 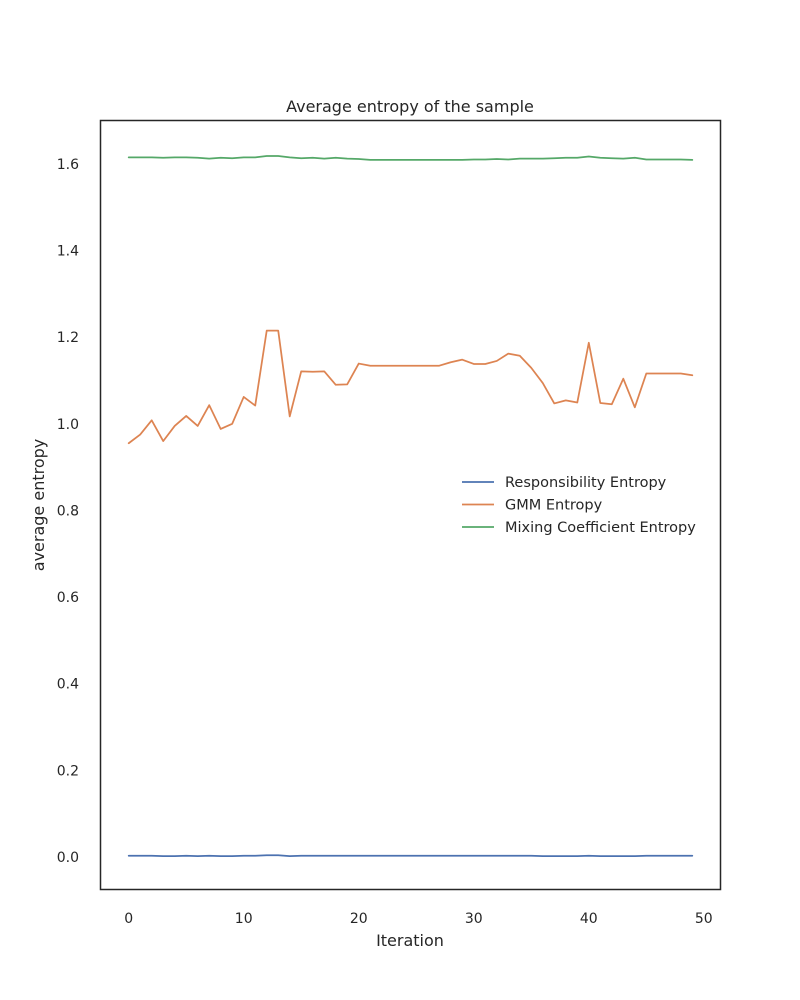 What do you see at coordinates (359, 919) in the screenshot?
I see `x-tick-label: 20` at bounding box center [359, 919].